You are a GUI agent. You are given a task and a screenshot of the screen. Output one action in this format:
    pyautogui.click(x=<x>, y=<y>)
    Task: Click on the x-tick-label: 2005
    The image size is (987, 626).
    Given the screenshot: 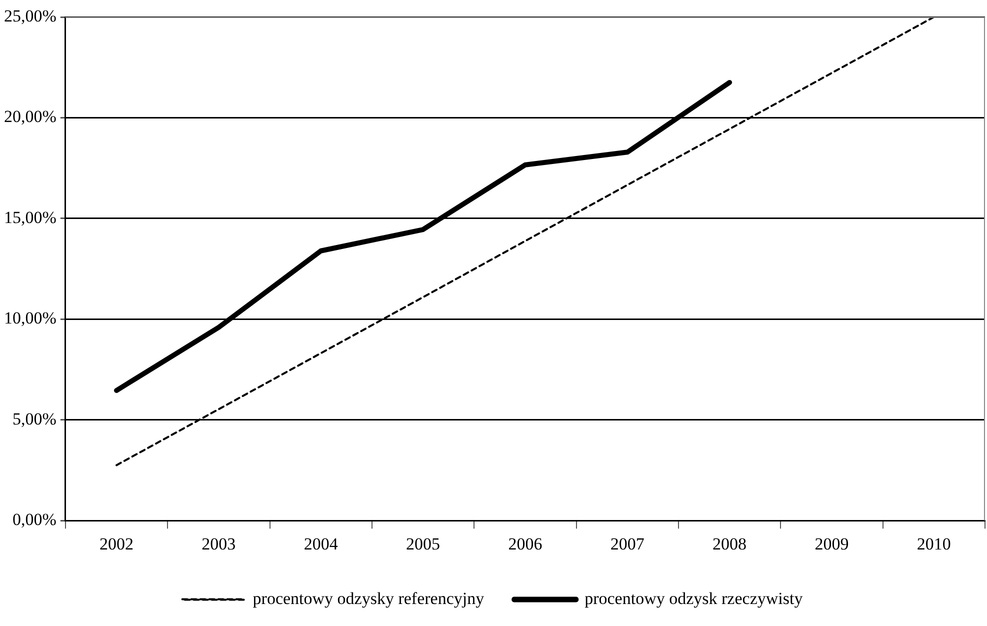 What is the action you would take?
    pyautogui.click(x=423, y=544)
    